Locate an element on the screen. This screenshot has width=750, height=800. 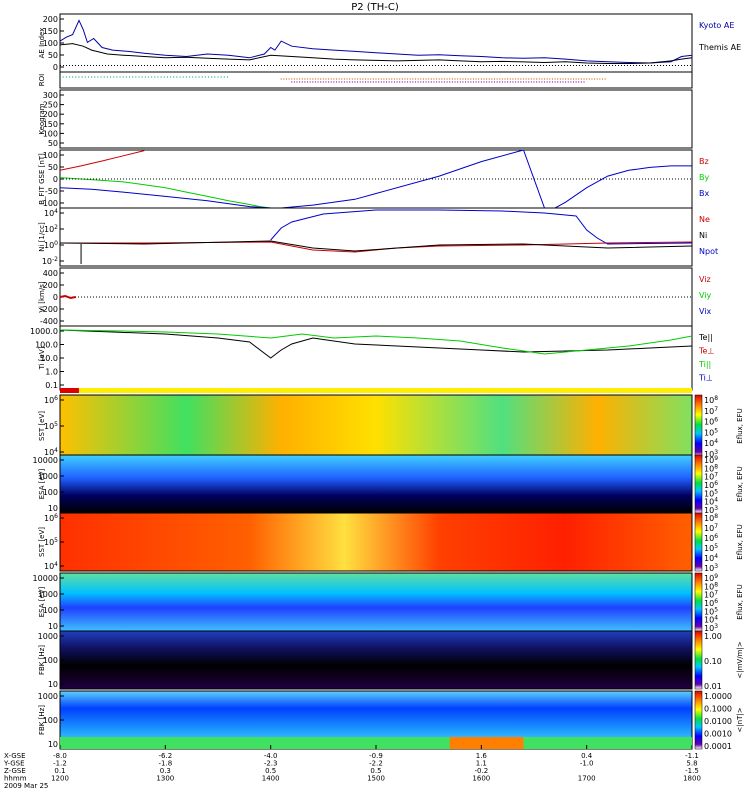
y-tick-label-12: 1000 is located at coordinates (48, 696).